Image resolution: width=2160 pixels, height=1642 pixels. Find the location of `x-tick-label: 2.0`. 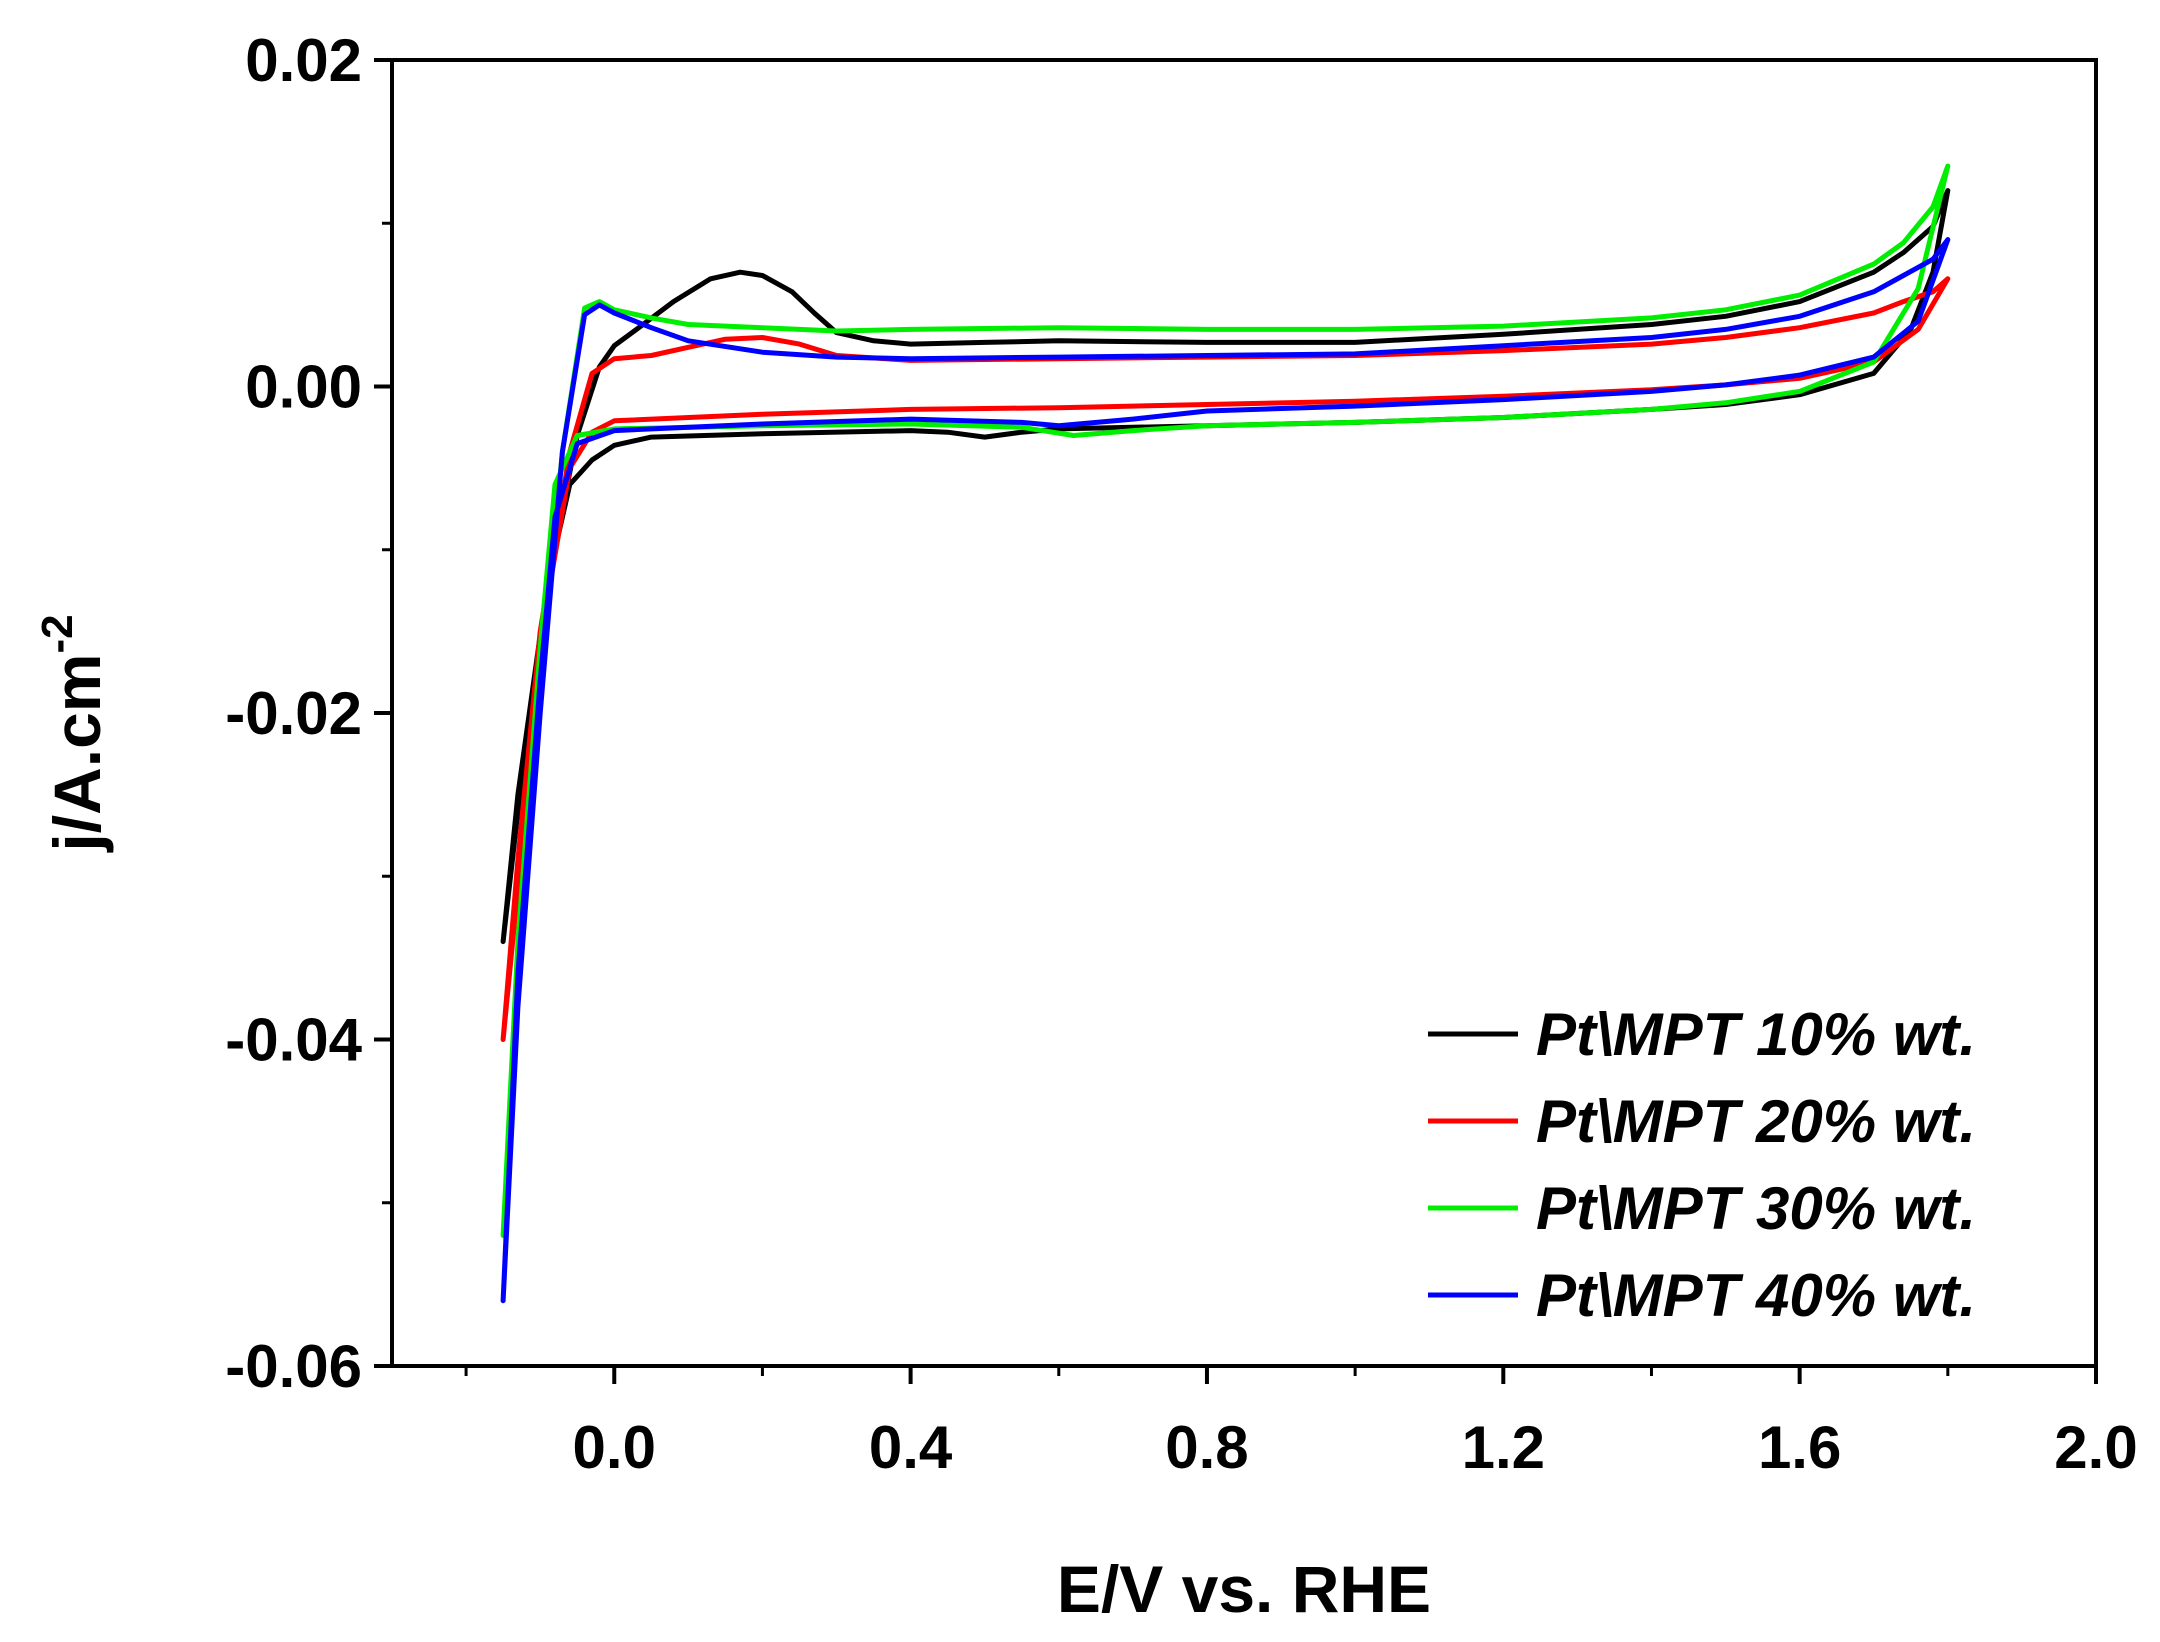

x-tick-label: 2.0 is located at coordinates (2095, 1447).